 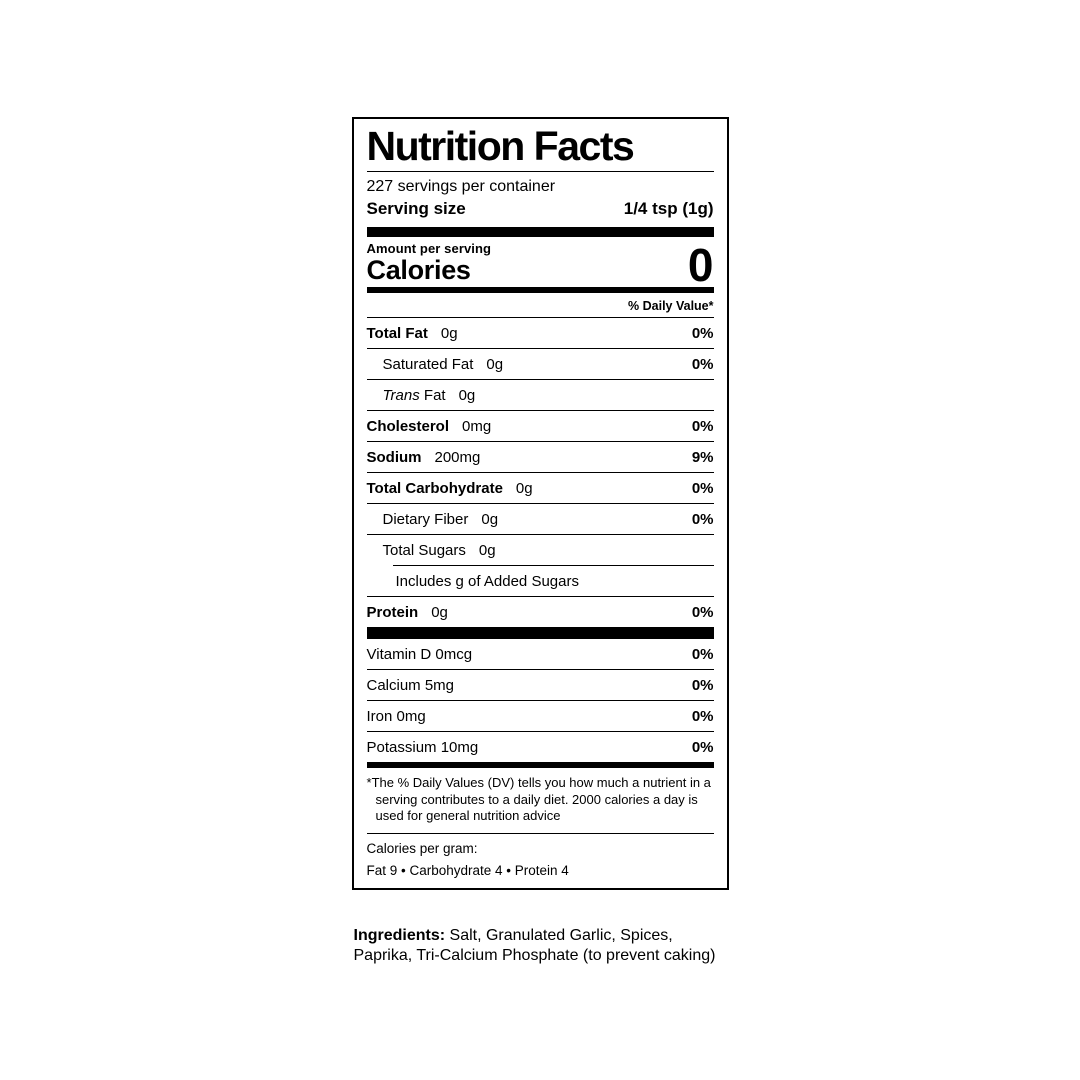 What do you see at coordinates (434, 488) in the screenshot?
I see `nutrient-name: Total Carbohydrate` at bounding box center [434, 488].